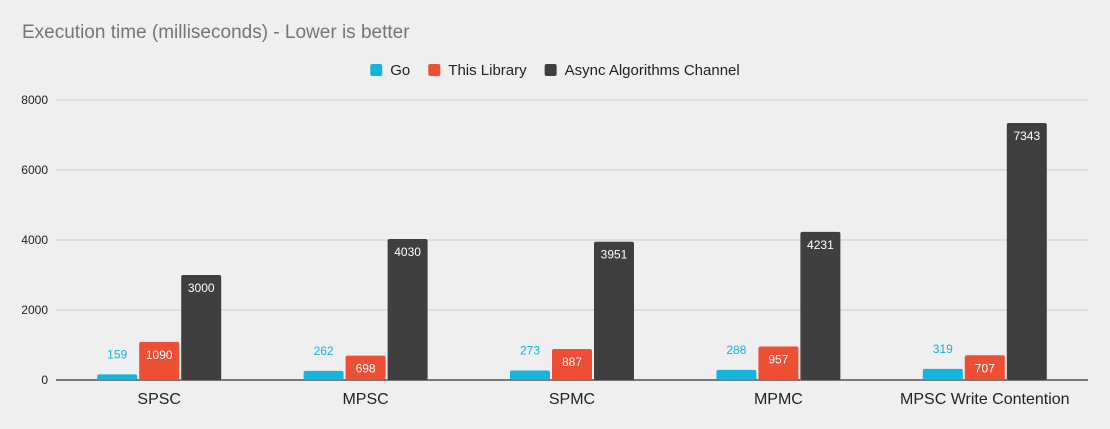 This screenshot has height=429, width=1110. Describe the element at coordinates (201, 288) in the screenshot. I see `data-label: 3000` at that location.